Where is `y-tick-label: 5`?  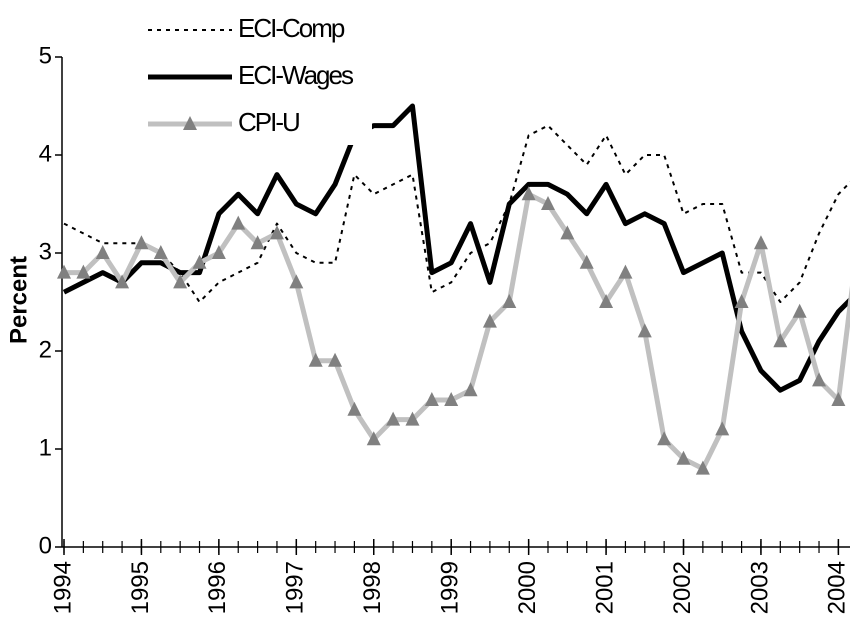
y-tick-label: 5 is located at coordinates (45, 55).